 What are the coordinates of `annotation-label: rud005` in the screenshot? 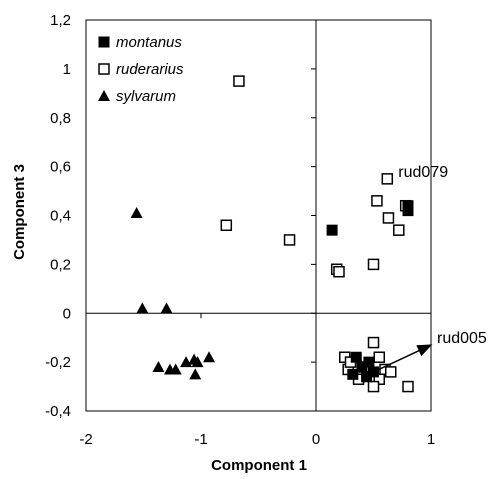 It's located at (462, 338).